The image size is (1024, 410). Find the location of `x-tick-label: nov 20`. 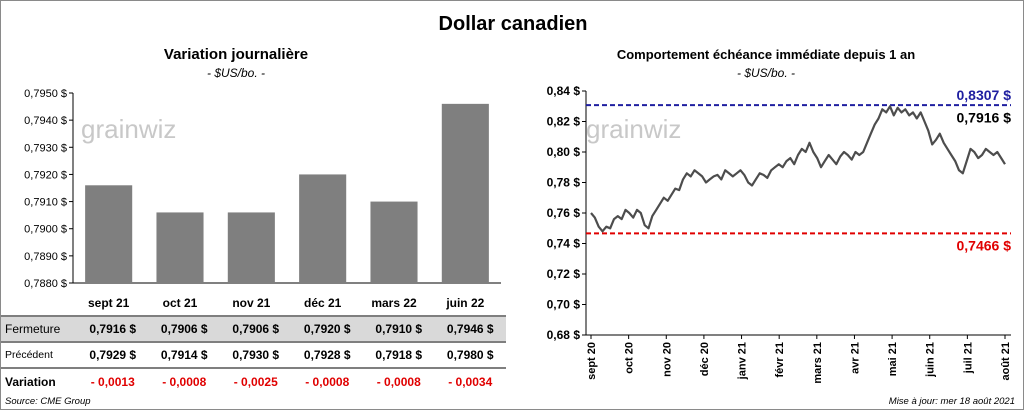

x-tick-label: nov 20 is located at coordinates (667, 359).